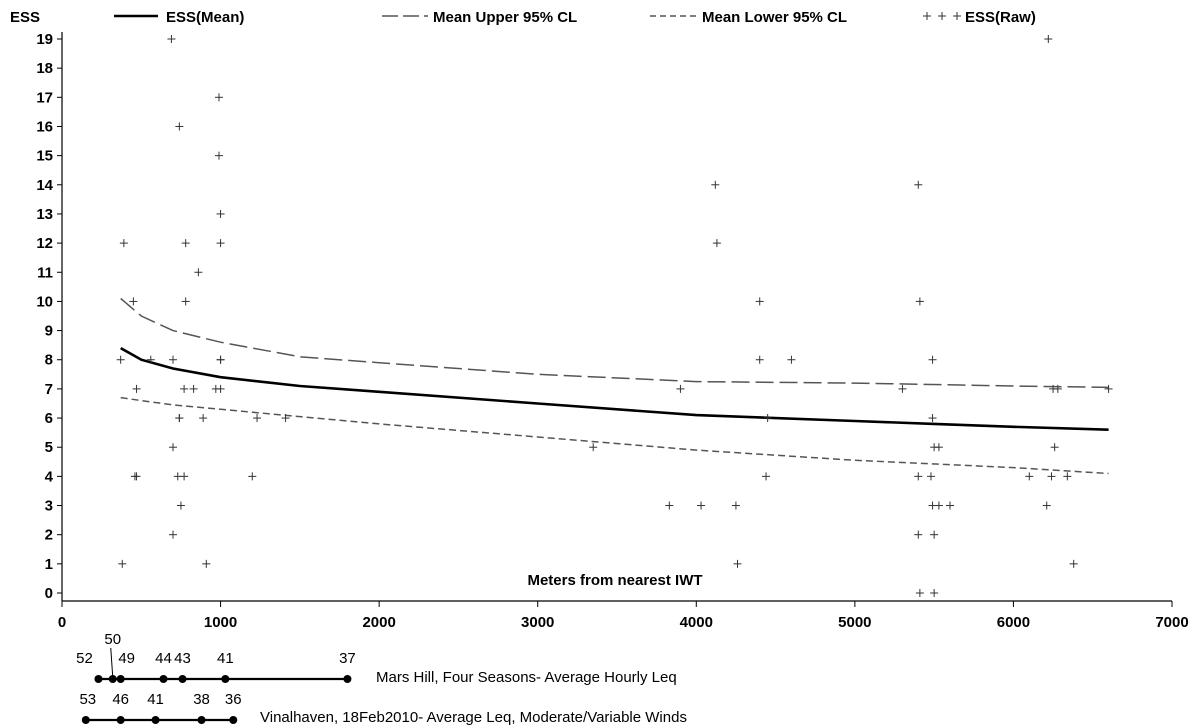 The image size is (1193, 727). Describe the element at coordinates (44, 214) in the screenshot. I see `y-tick-label: 13` at that location.